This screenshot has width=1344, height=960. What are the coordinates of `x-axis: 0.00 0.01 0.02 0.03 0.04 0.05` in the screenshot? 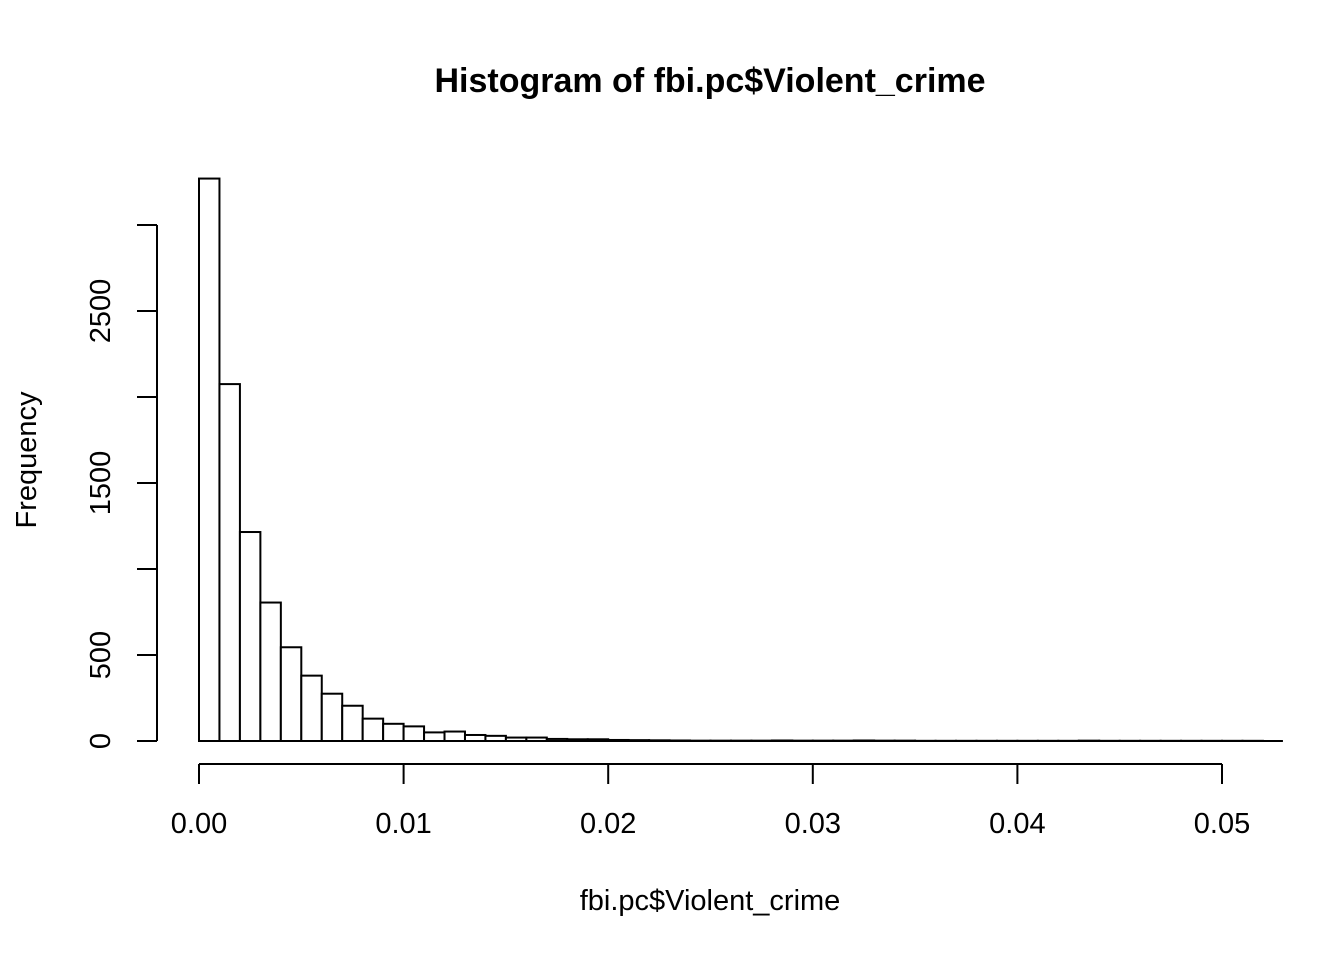 It's located at (710, 801).